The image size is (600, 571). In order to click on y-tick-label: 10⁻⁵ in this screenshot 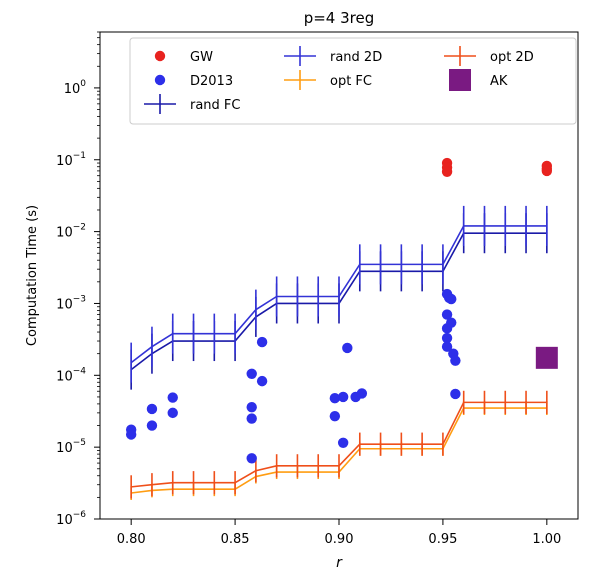, I will do `click(71, 447)`.